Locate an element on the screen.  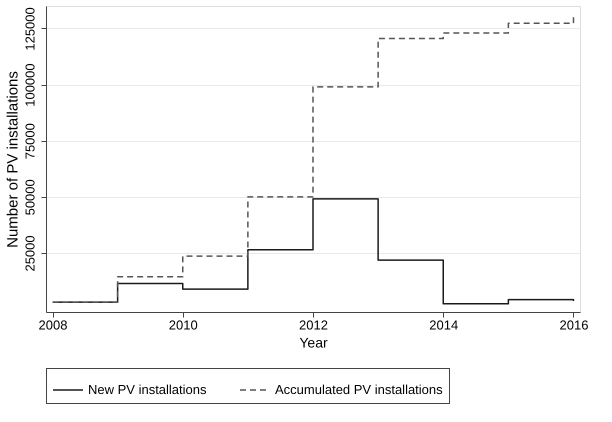
y-tick-label: 75000 is located at coordinates (30, 141).